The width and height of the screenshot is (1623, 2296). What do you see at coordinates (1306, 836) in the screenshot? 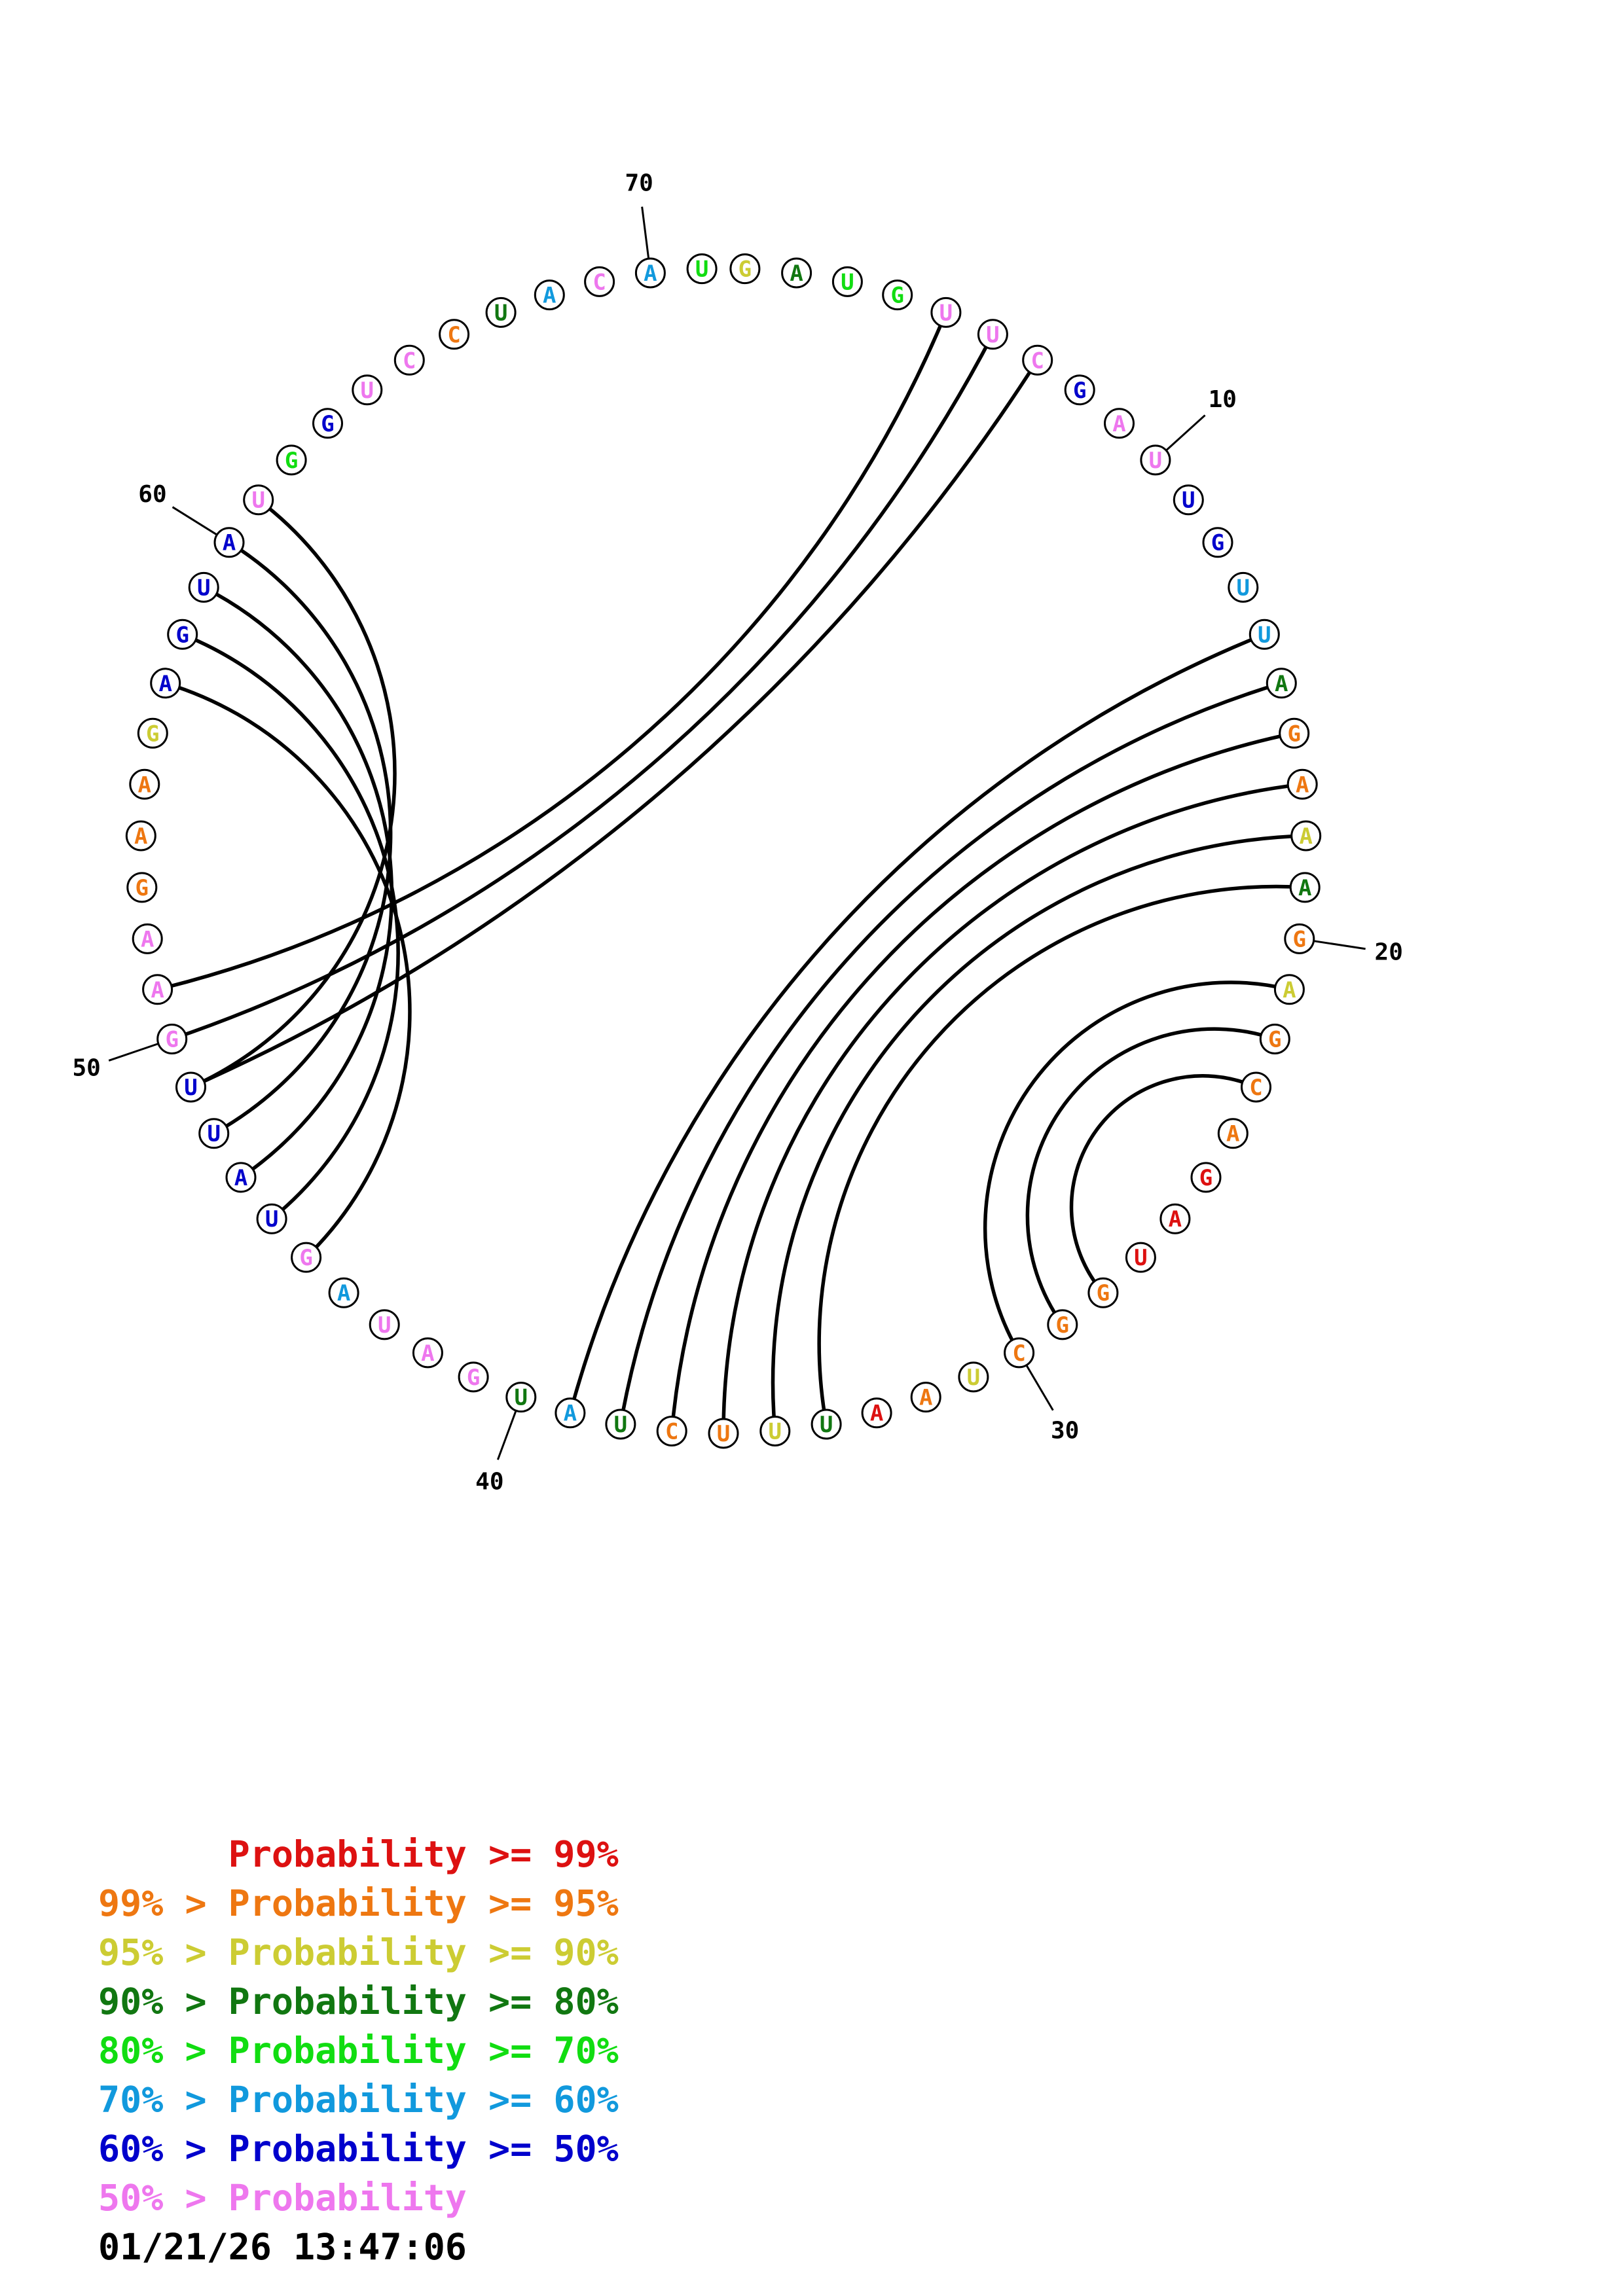
I see `nucleotide-18: A` at bounding box center [1306, 836].